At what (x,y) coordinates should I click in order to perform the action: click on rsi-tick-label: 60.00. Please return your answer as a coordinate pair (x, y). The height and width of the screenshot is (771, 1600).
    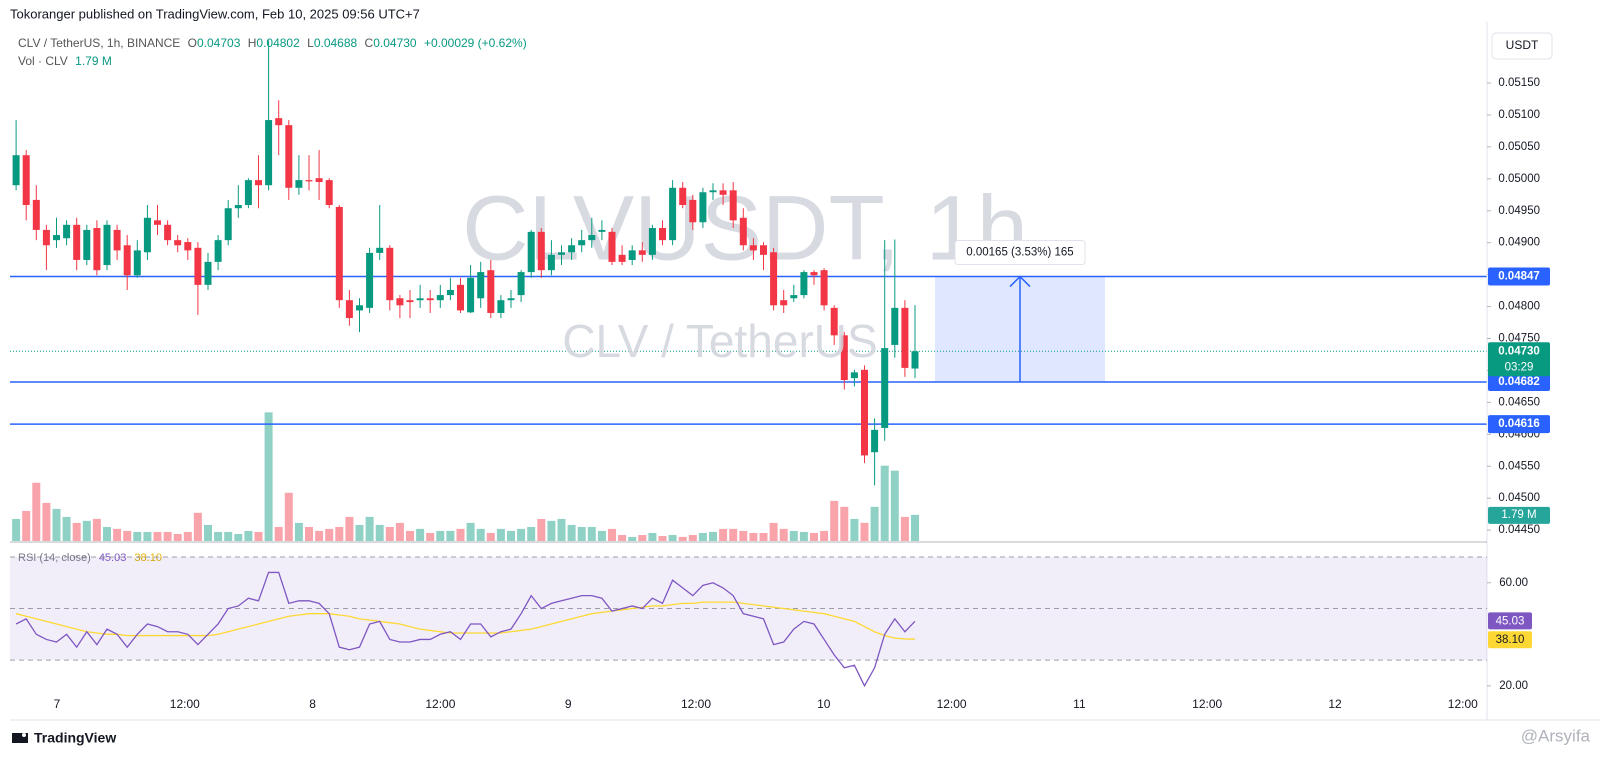
    Looking at the image, I should click on (1513, 583).